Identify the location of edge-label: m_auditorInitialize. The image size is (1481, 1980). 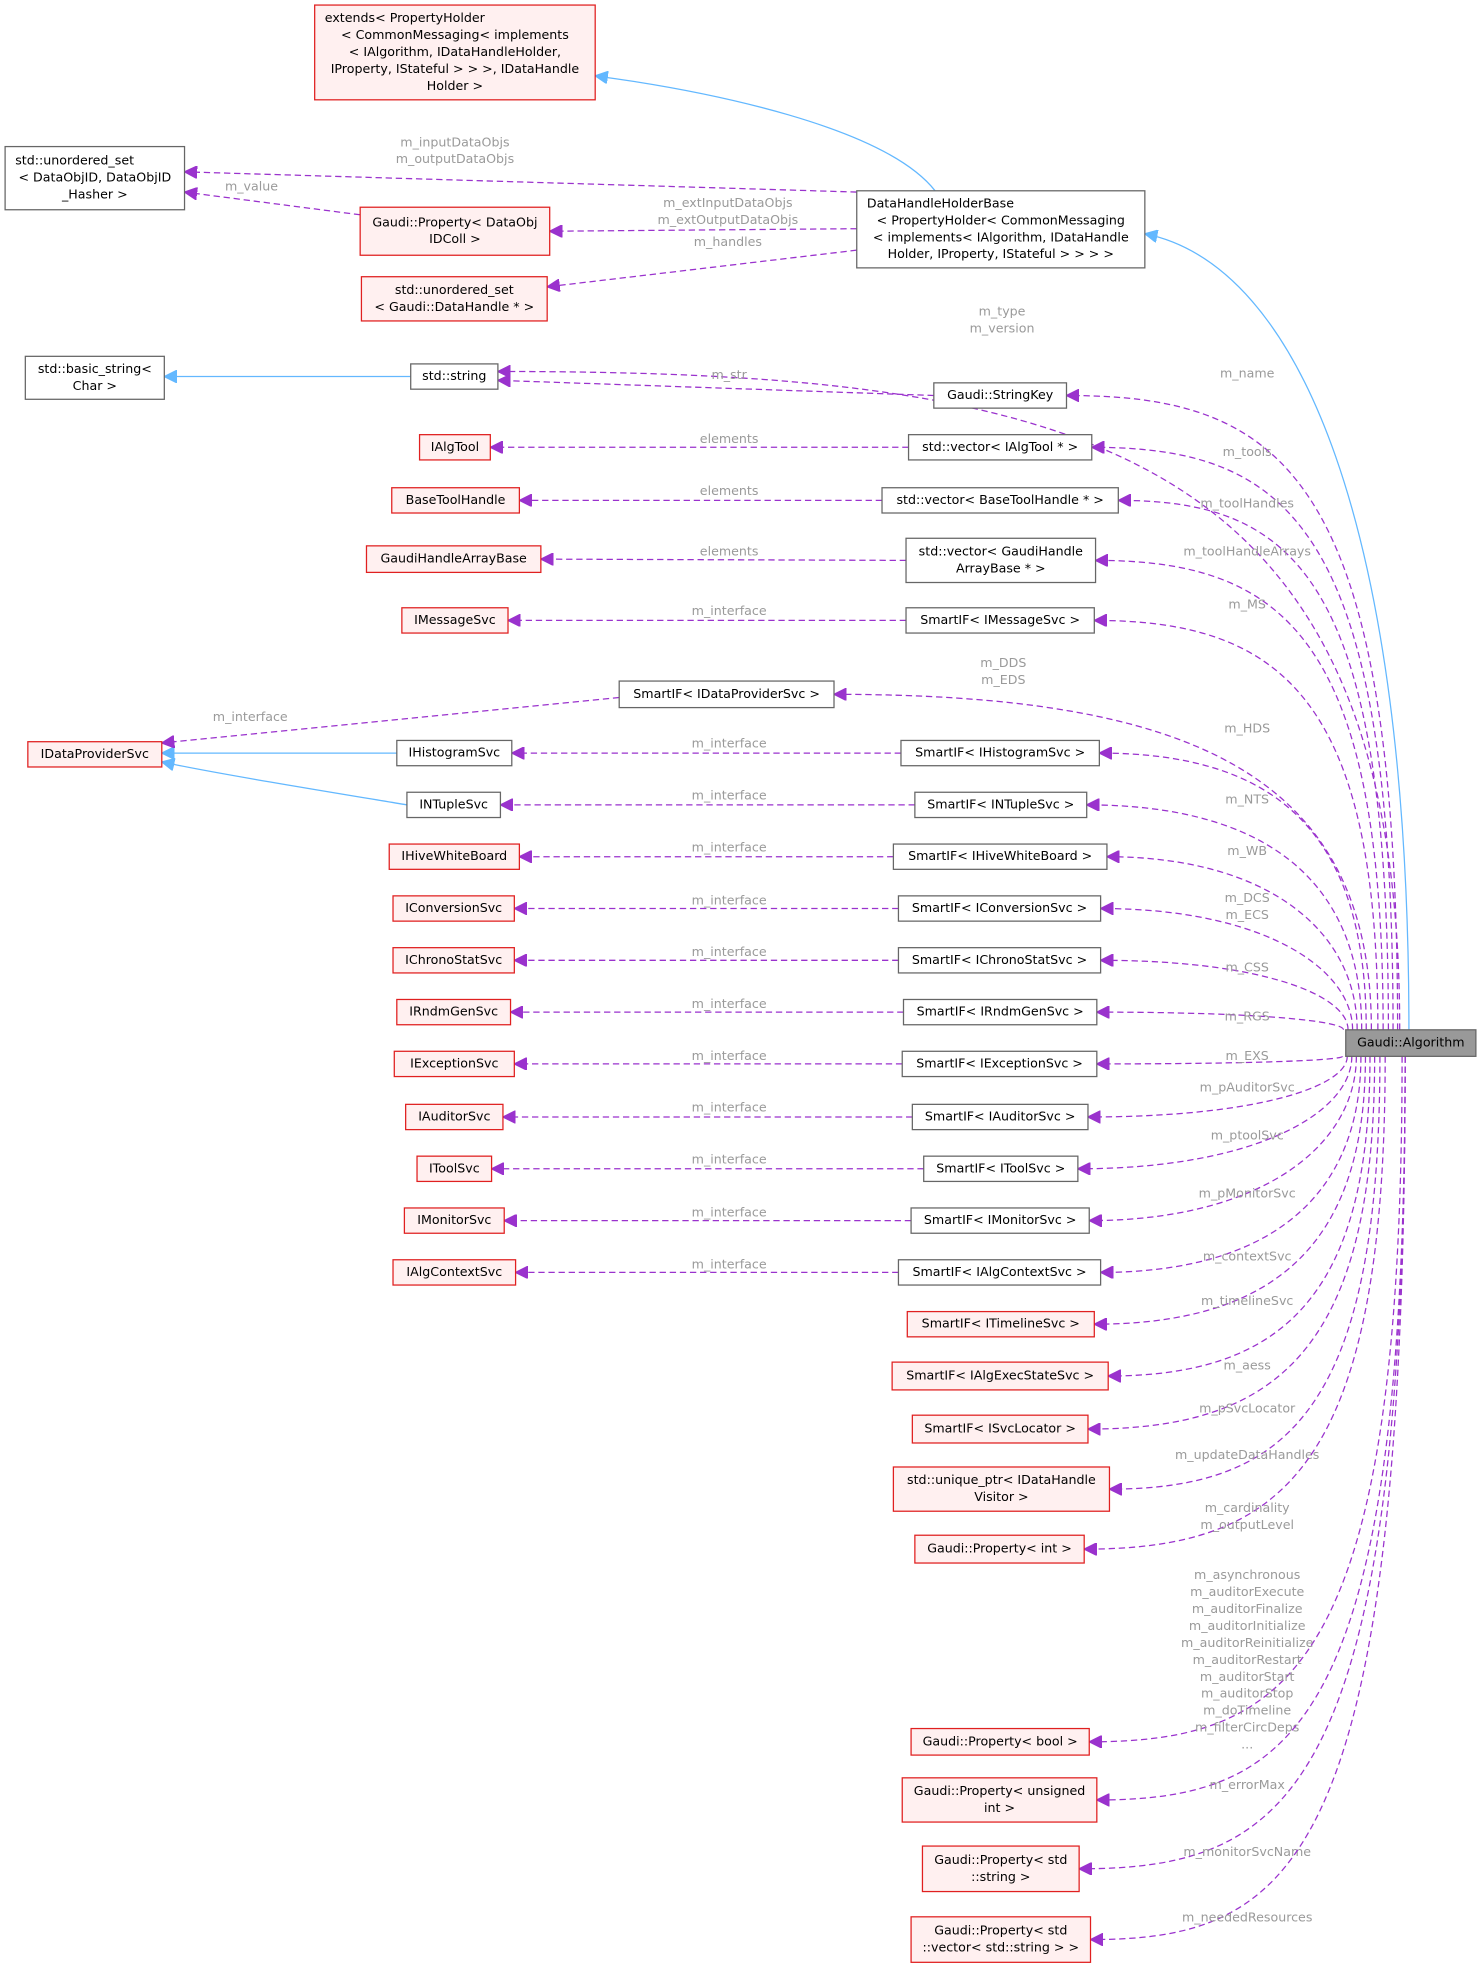
(1247, 1625).